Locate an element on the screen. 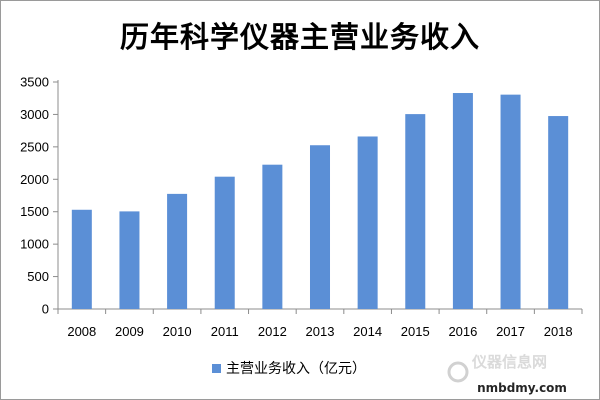  bar-2012 is located at coordinates (272, 236).